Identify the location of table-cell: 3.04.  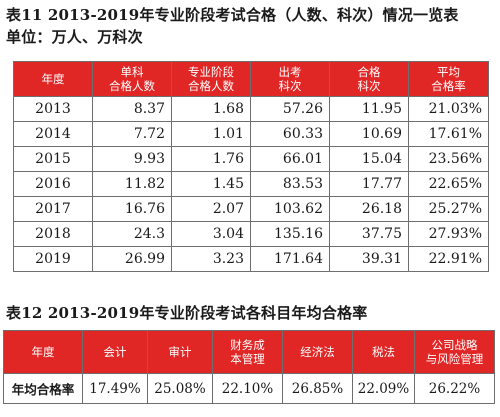
(211, 234).